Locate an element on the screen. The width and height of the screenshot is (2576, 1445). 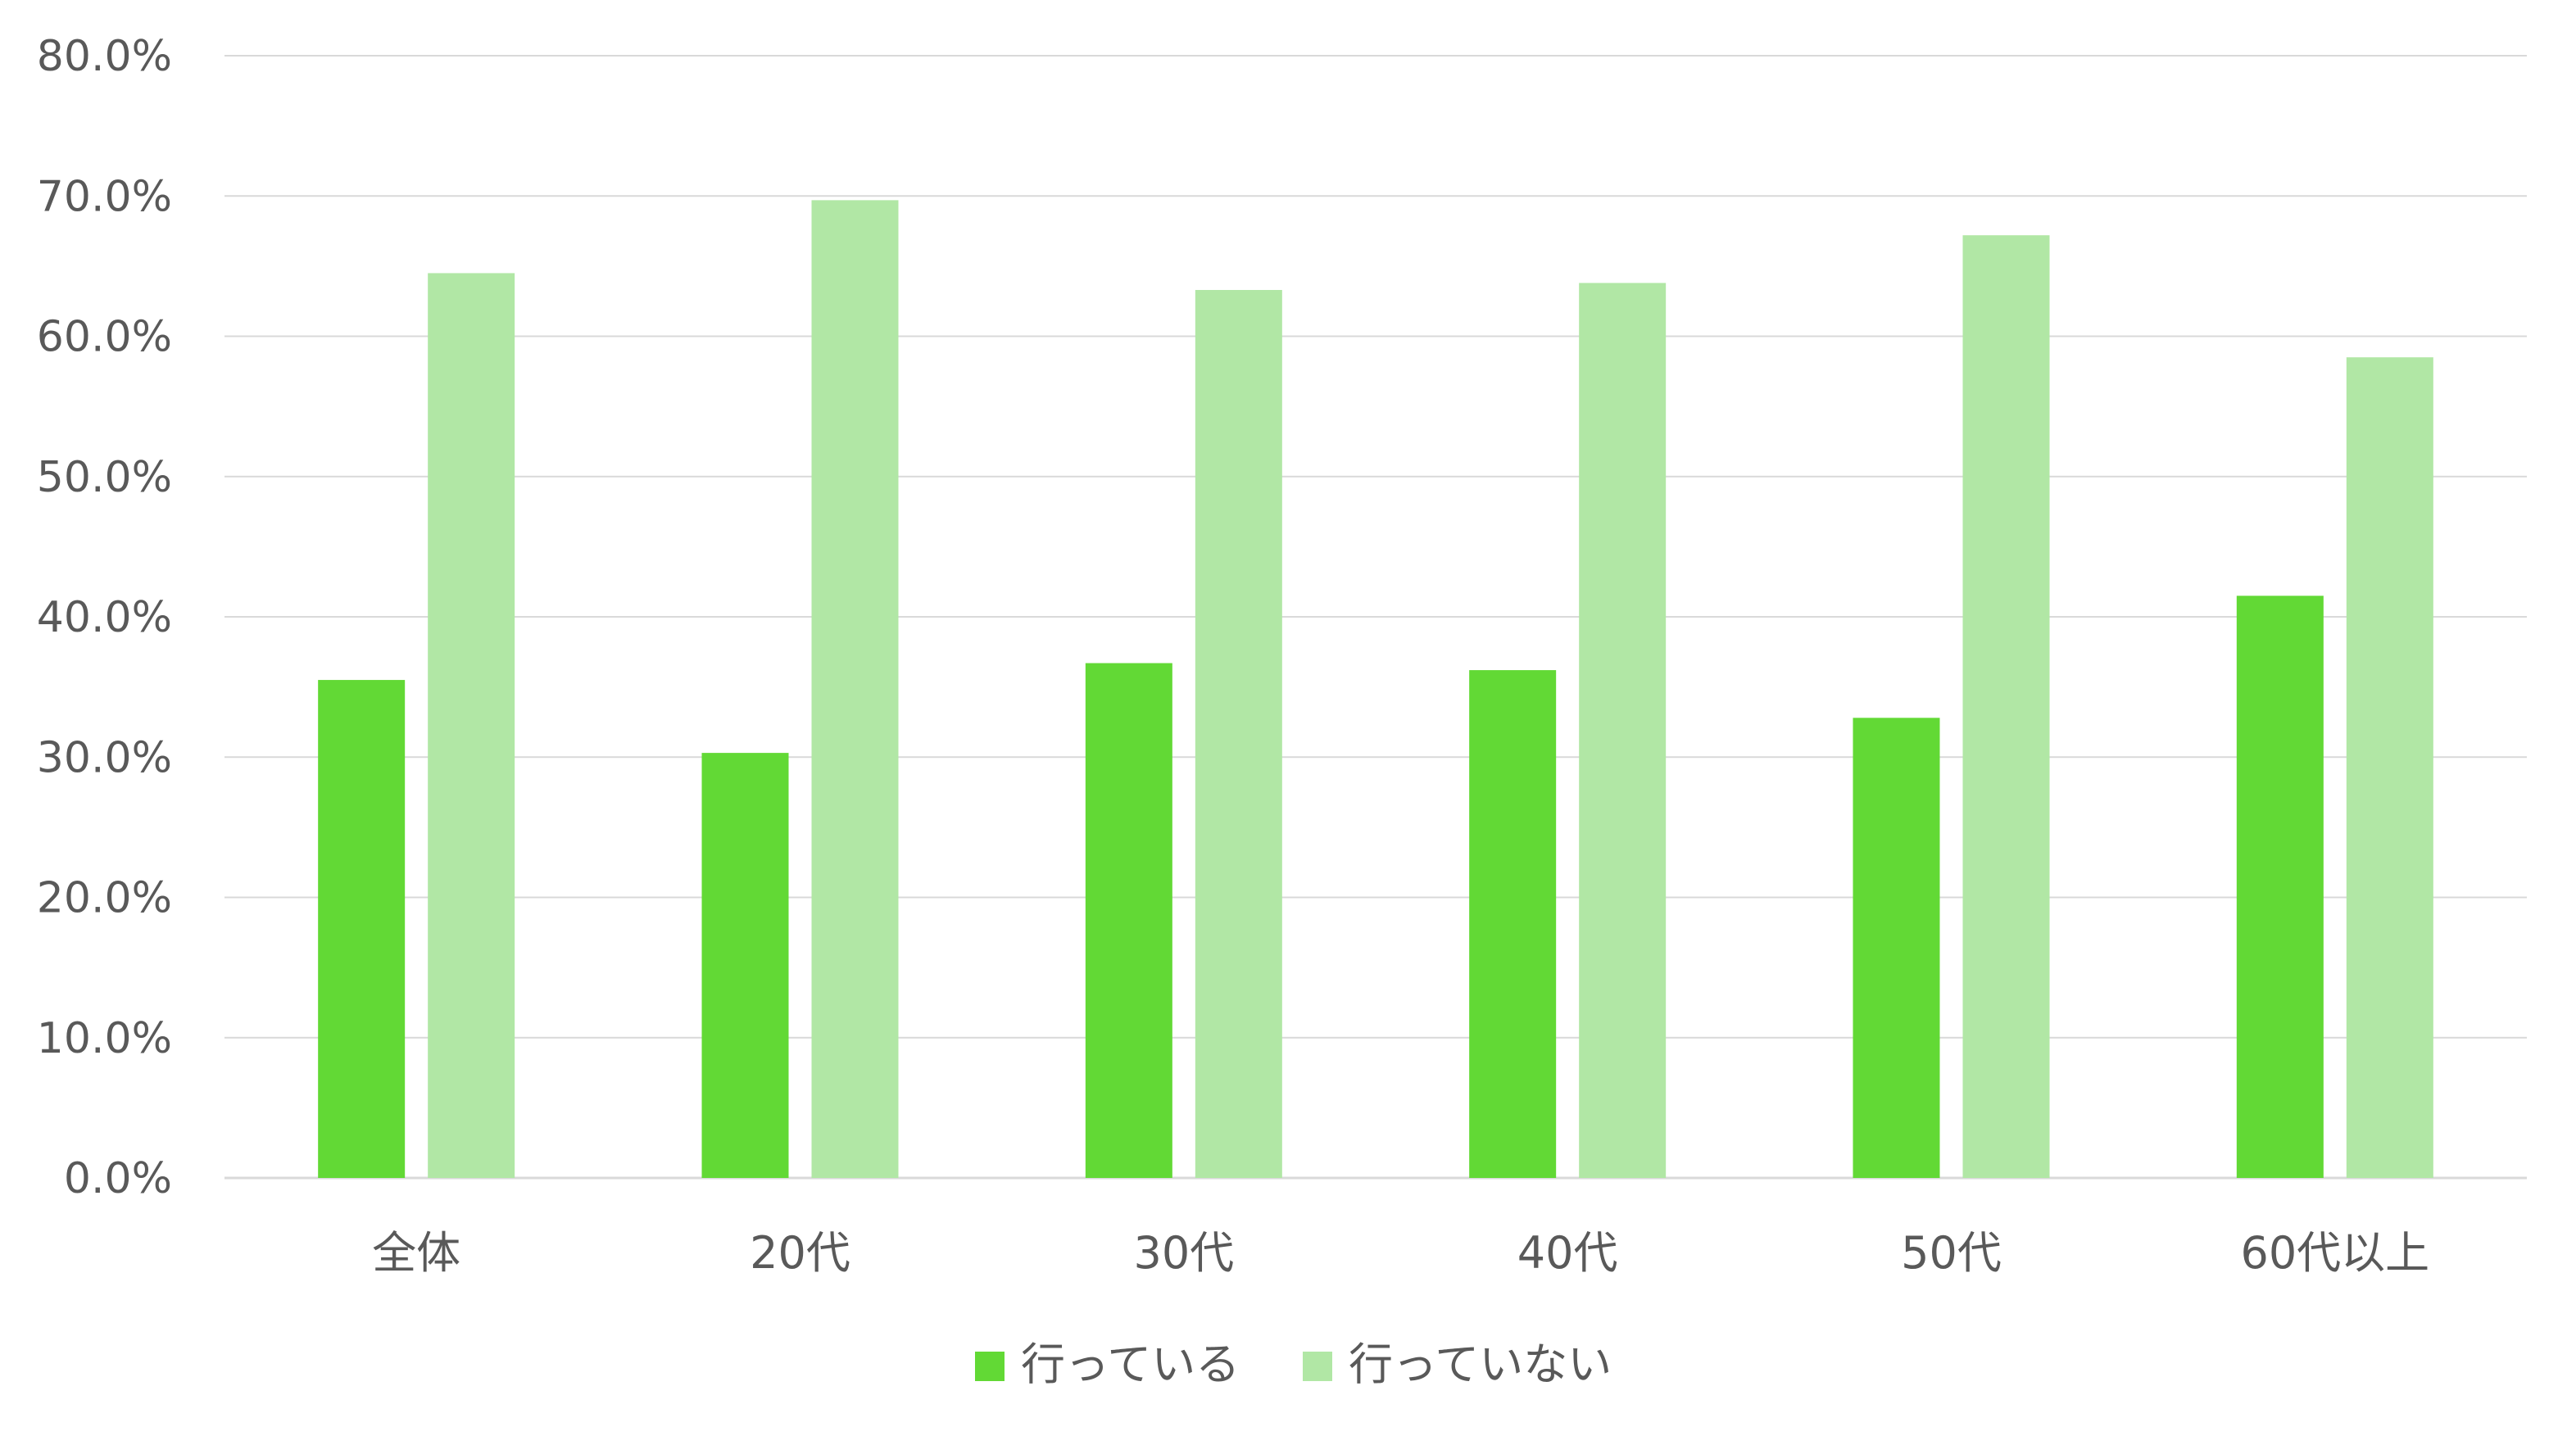
y-tick-label: 0.0% is located at coordinates (118, 1178).